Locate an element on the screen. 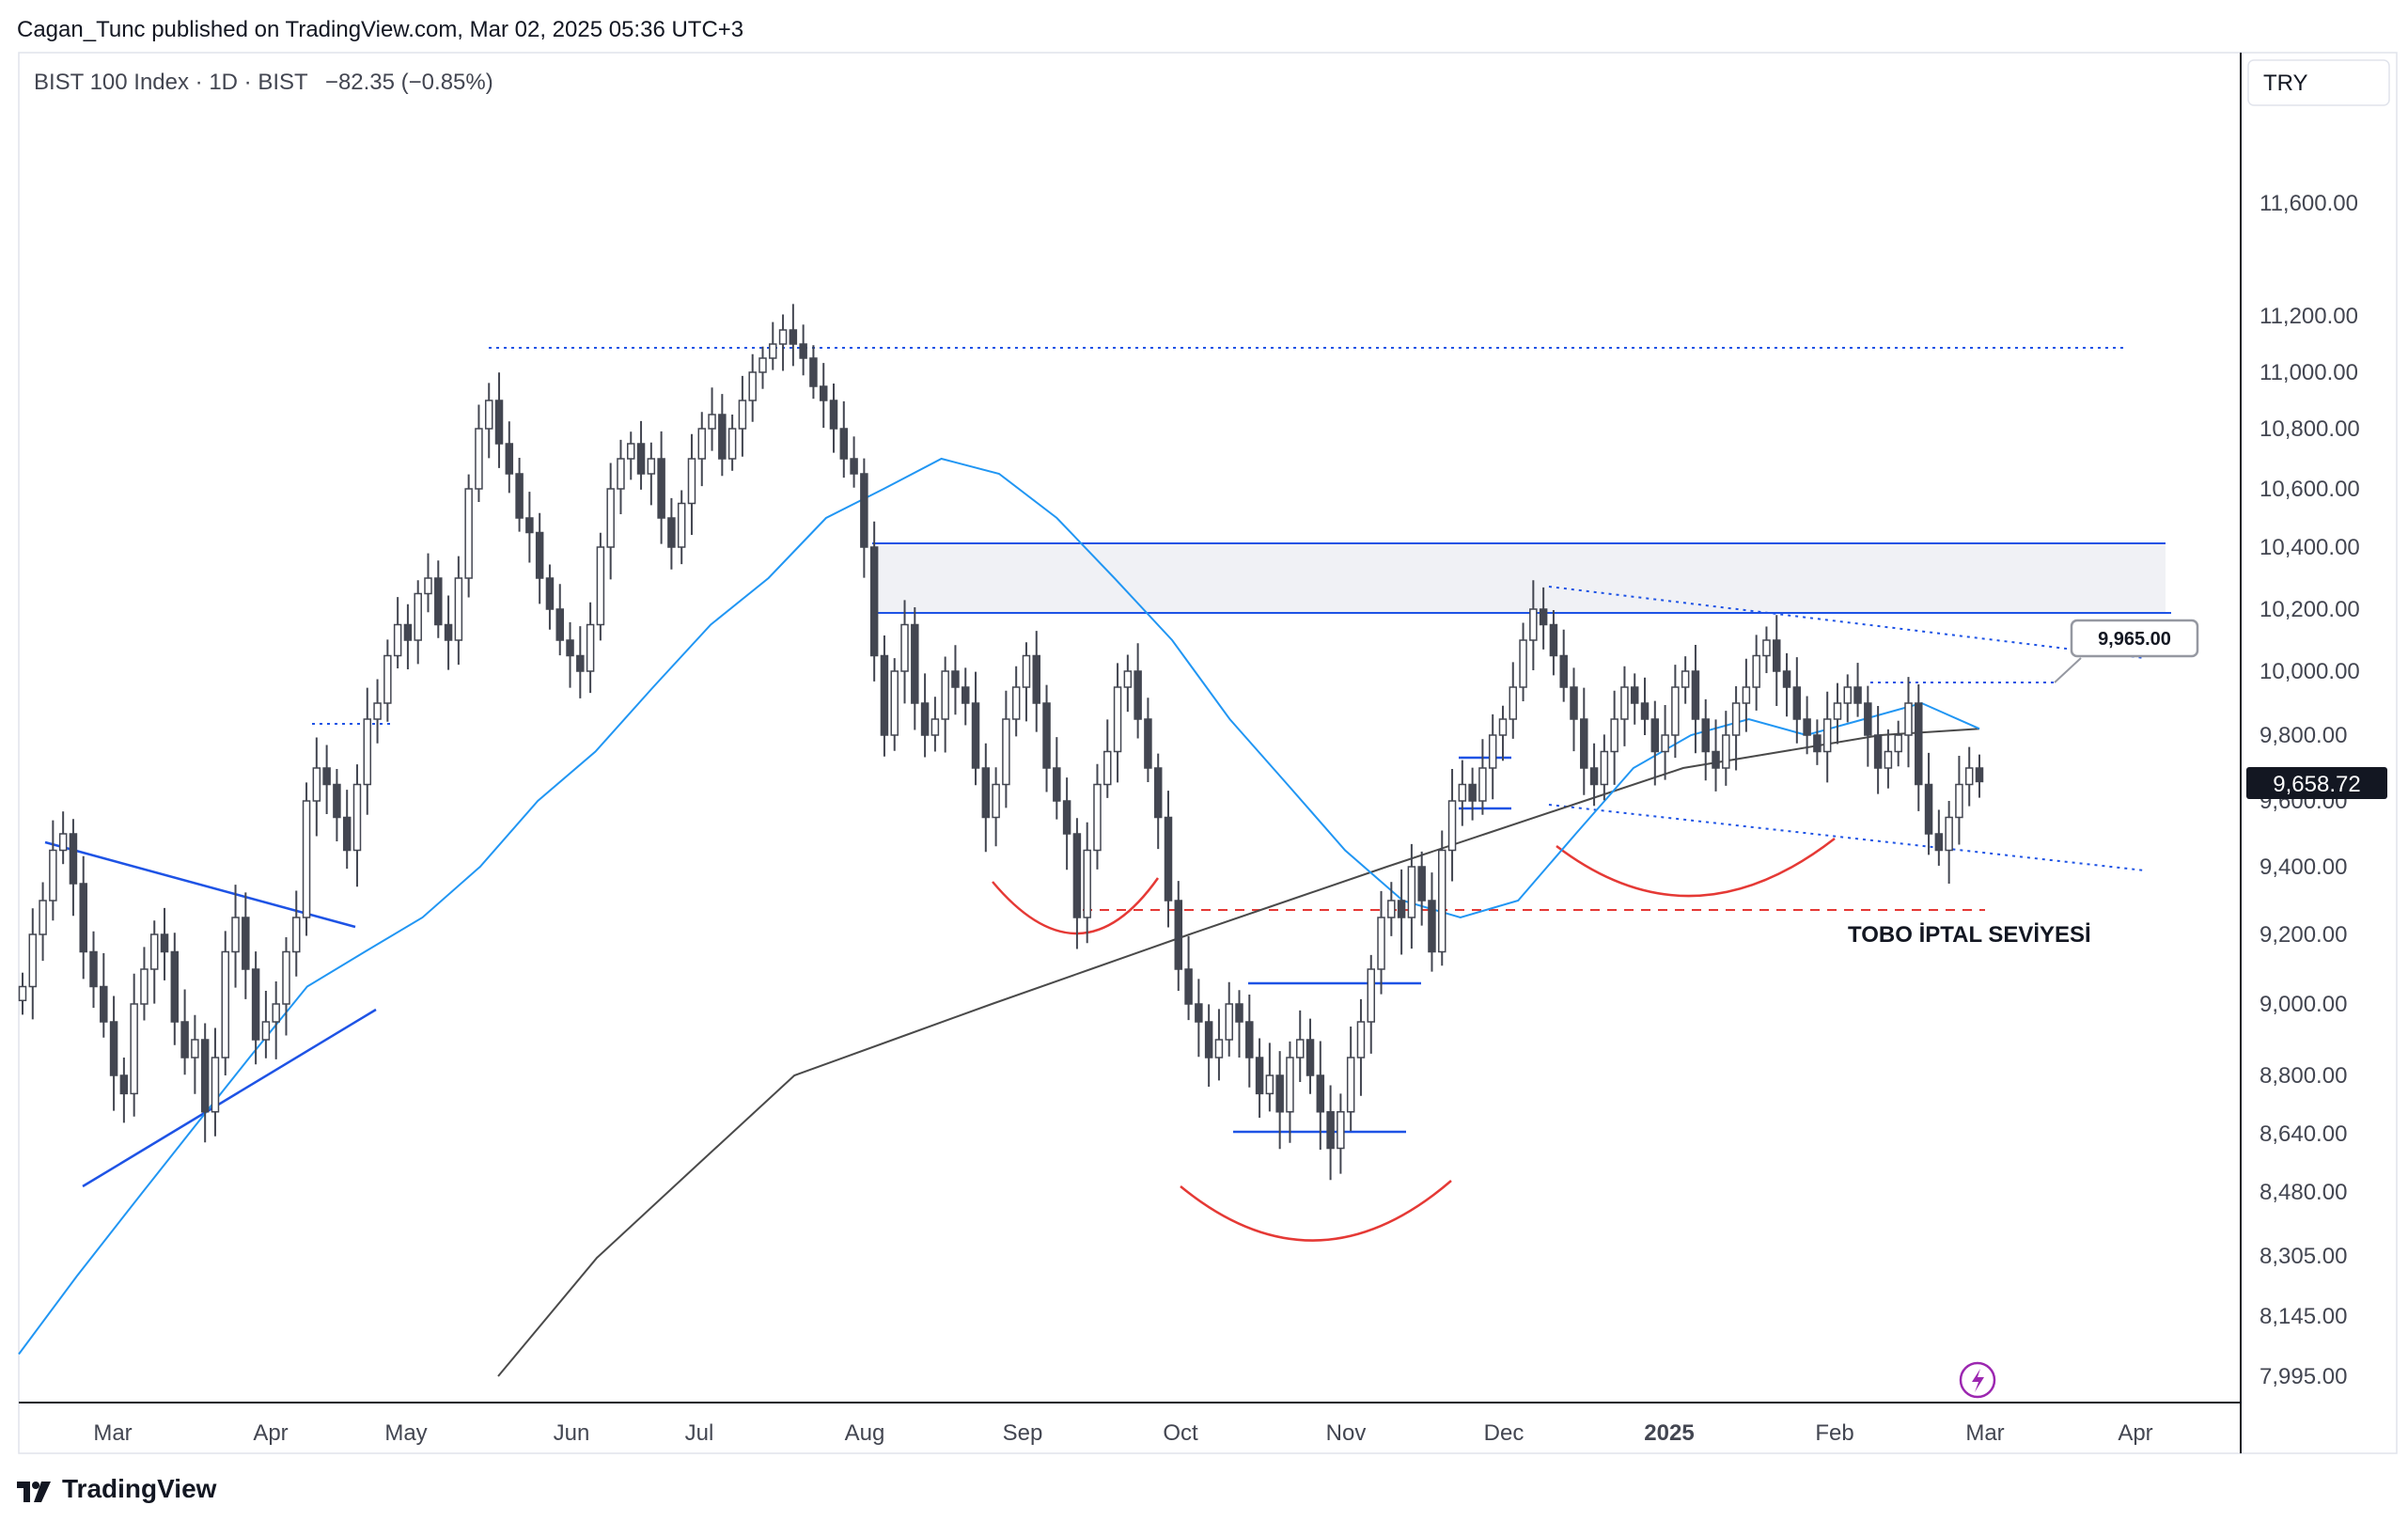 The height and width of the screenshot is (1521, 2408). y-tick-label: 10,600.00 is located at coordinates (2309, 489).